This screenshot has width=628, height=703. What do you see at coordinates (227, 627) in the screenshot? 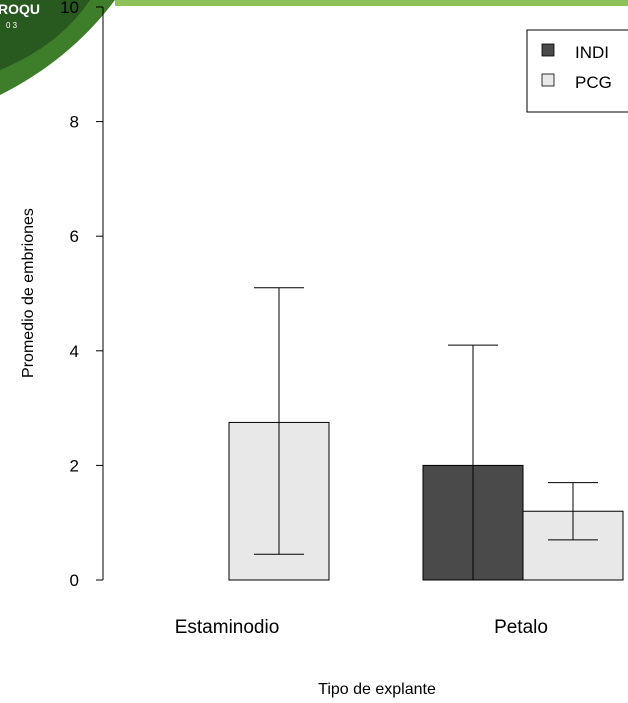
I see `x-tick-label-estaminodio: Estaminodio` at bounding box center [227, 627].